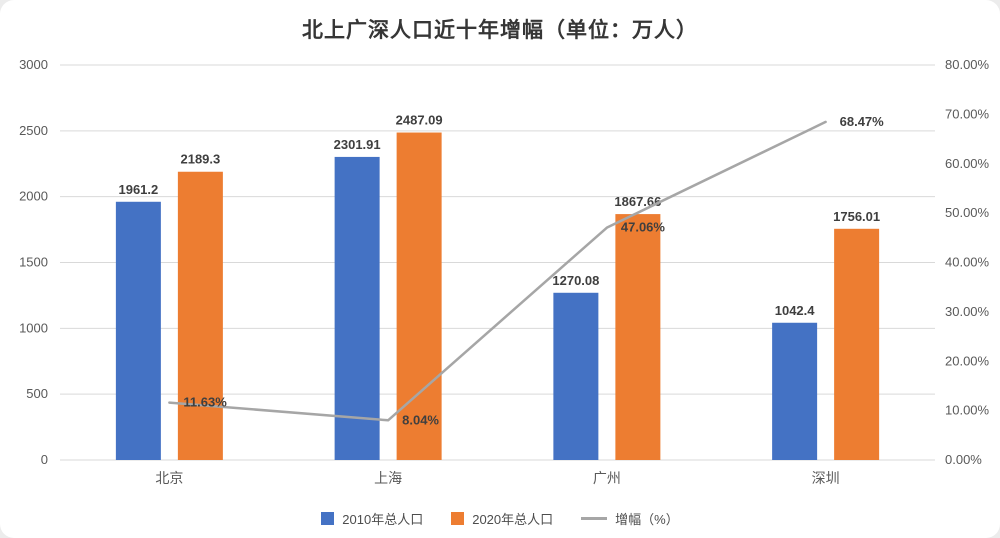  I want to click on right-axis-tick: 70.00%, so click(967, 113).